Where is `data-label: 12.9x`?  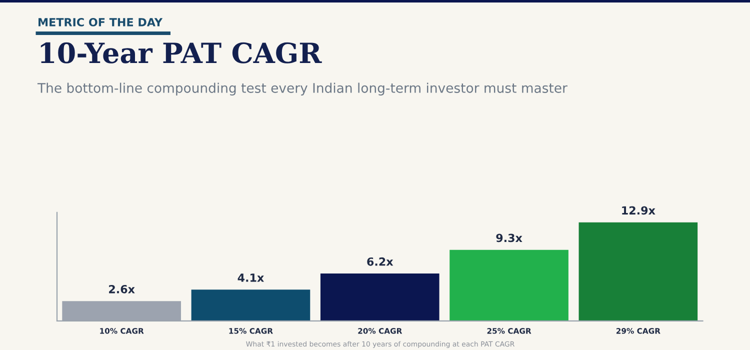 data-label: 12.9x is located at coordinates (639, 210).